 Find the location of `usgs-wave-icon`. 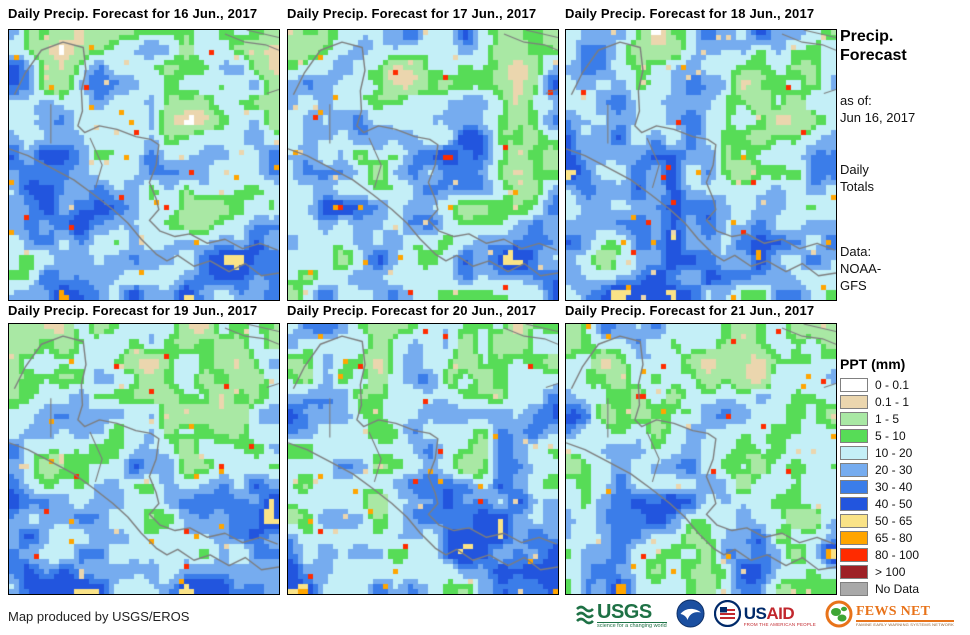

usgs-wave-icon is located at coordinates (585, 616).